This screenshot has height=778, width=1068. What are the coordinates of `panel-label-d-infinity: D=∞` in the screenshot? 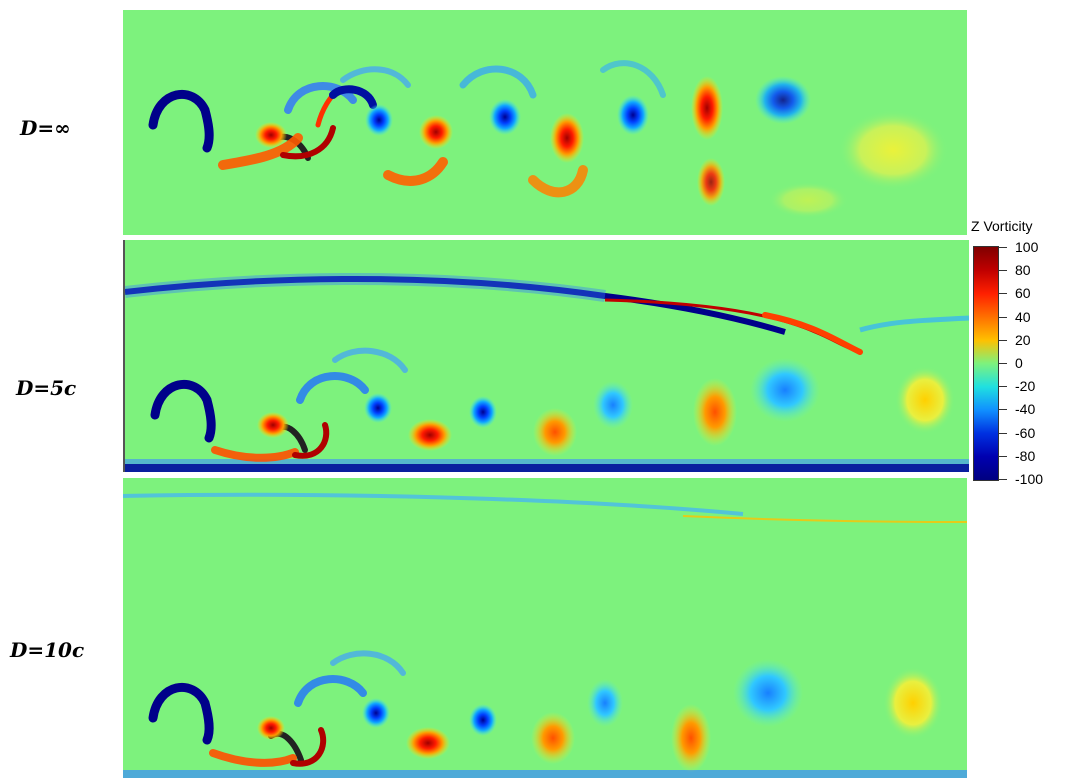 It's located at (45, 128).